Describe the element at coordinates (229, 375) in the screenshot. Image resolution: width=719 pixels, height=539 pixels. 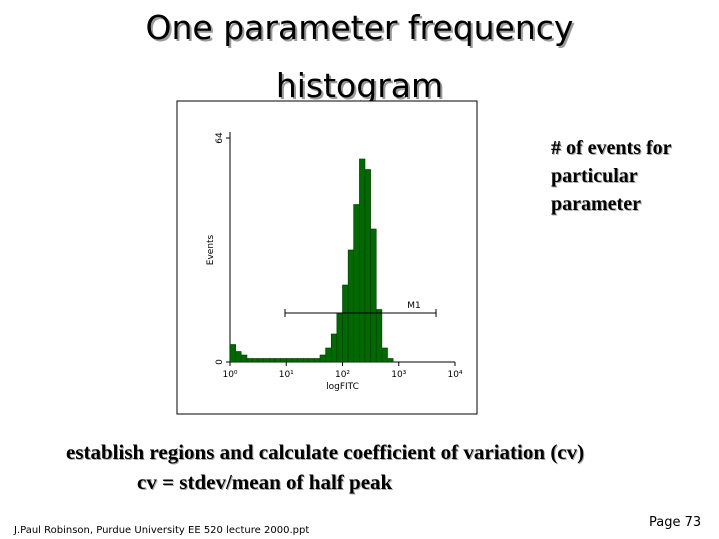
I see `x-tick-label: 10⁰` at that location.